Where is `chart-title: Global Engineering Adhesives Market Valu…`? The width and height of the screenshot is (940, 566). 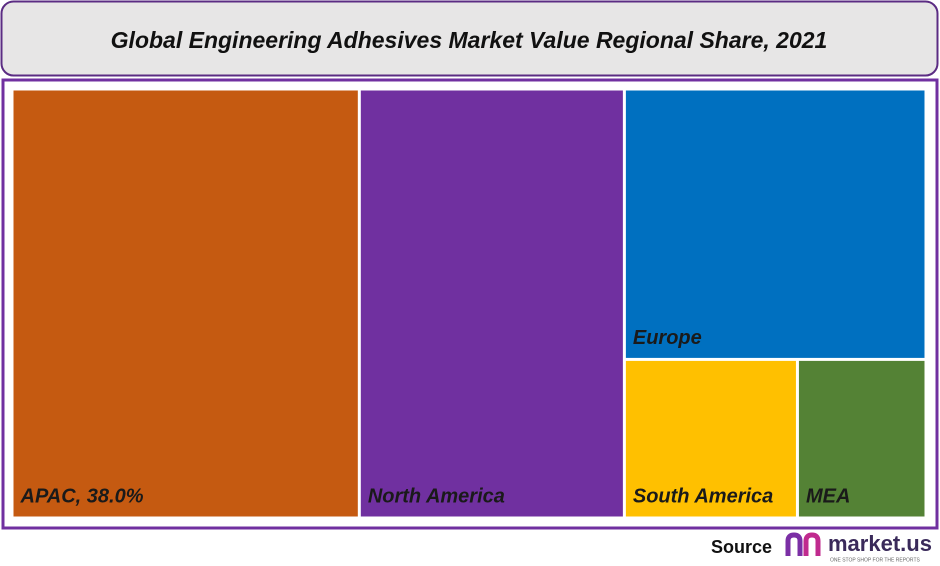
chart-title: Global Engineering Adhesives Market Valu… is located at coordinates (469, 40).